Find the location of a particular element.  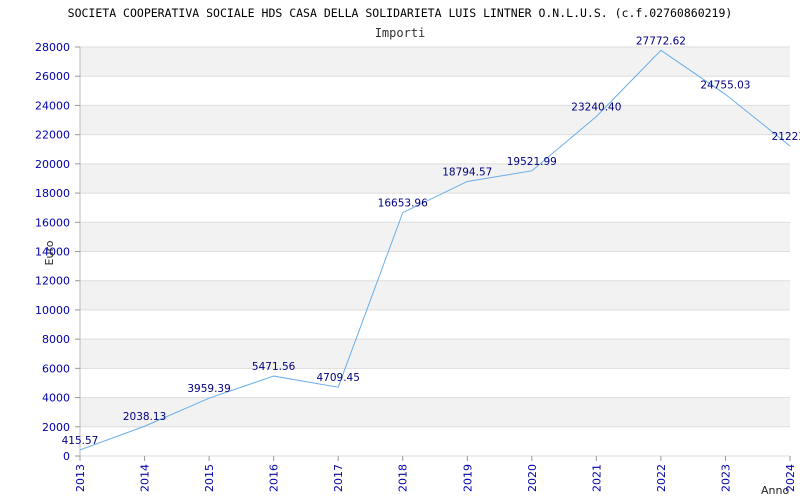

y-tick-label: 18000 is located at coordinates (52, 193).